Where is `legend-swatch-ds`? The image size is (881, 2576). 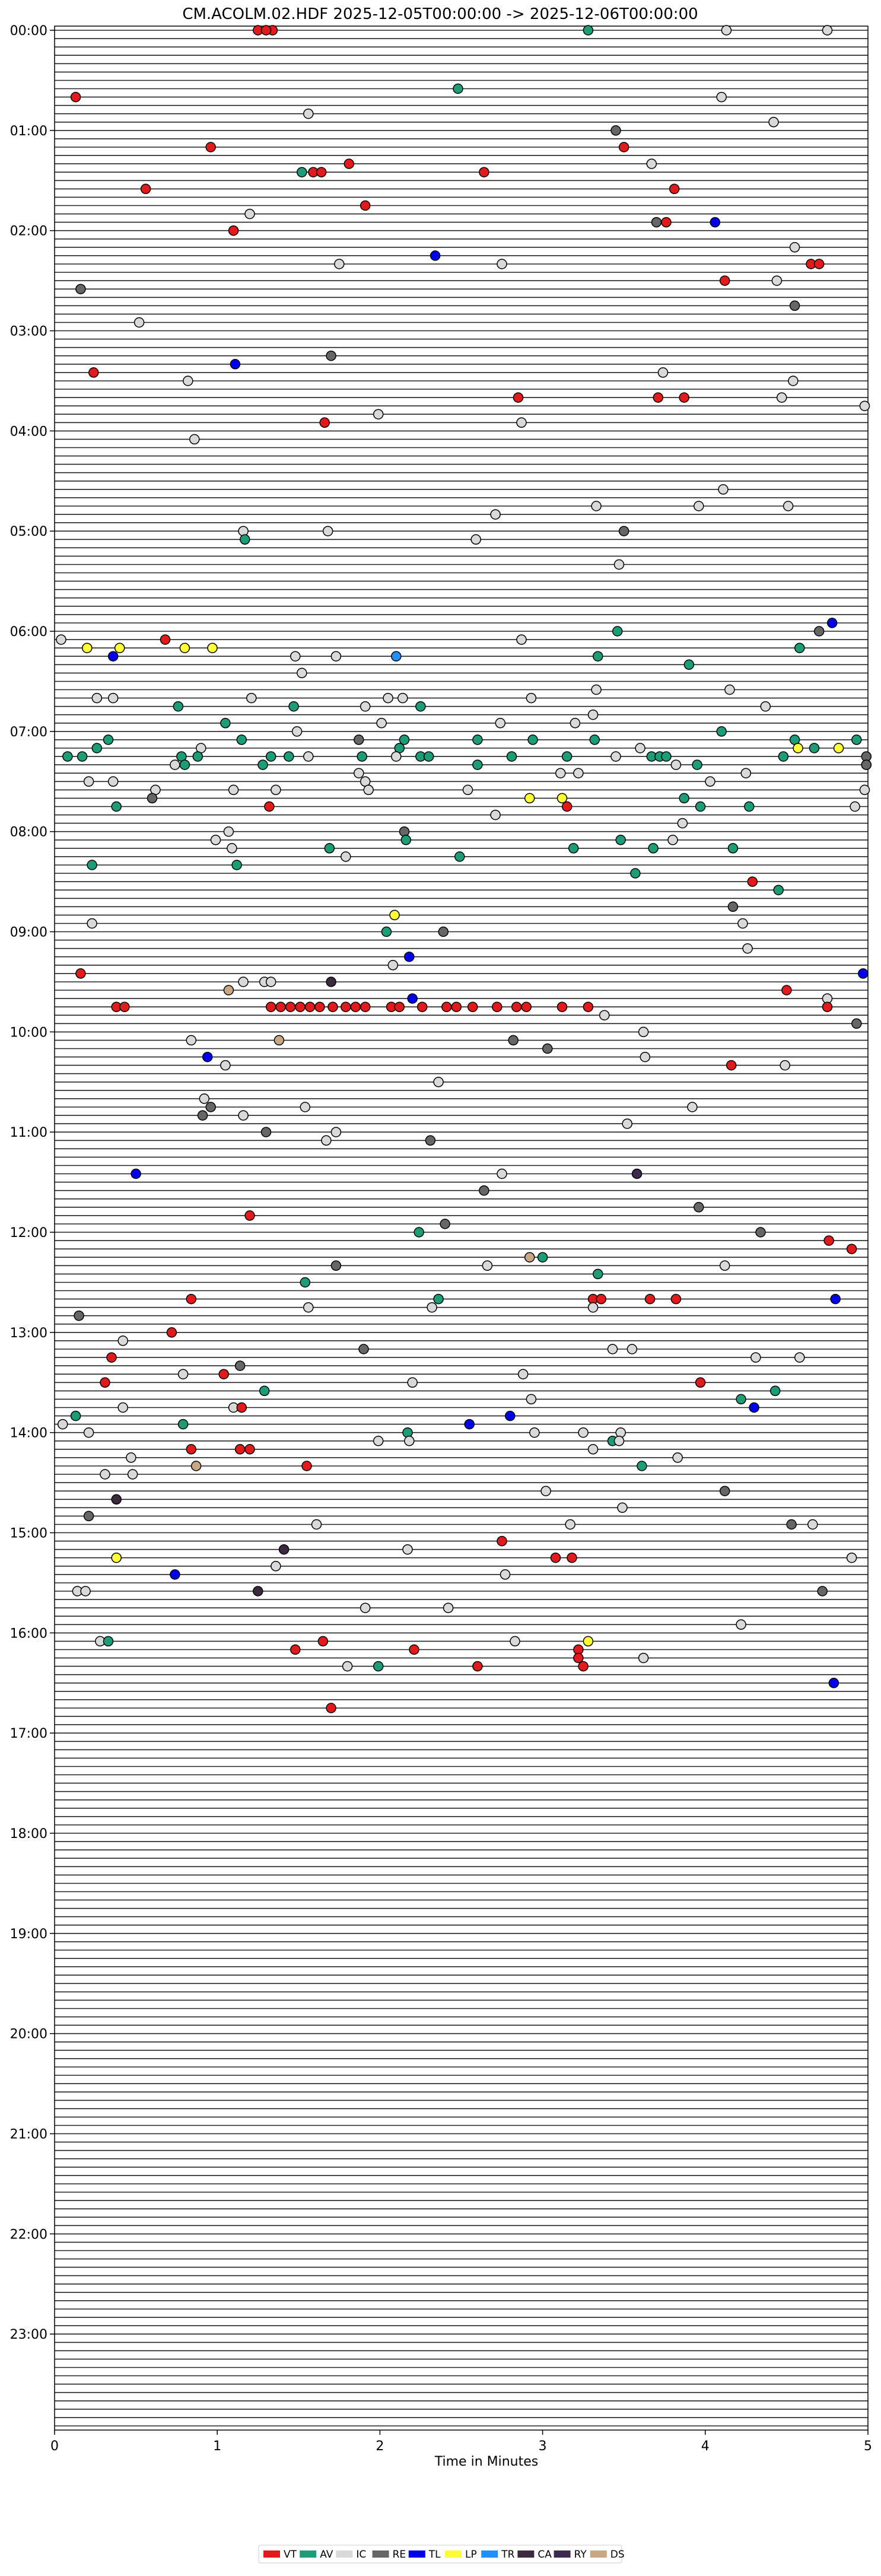
legend-swatch-ds is located at coordinates (599, 2554).